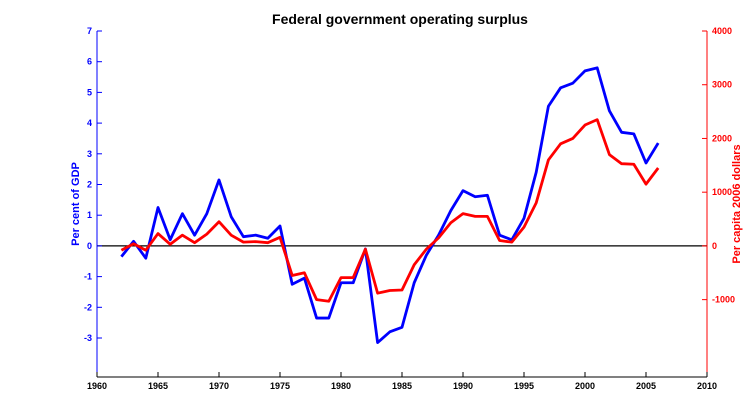 This screenshot has height=420, width=750. What do you see at coordinates (463, 386) in the screenshot?
I see `x-tick-label: 1990` at bounding box center [463, 386].